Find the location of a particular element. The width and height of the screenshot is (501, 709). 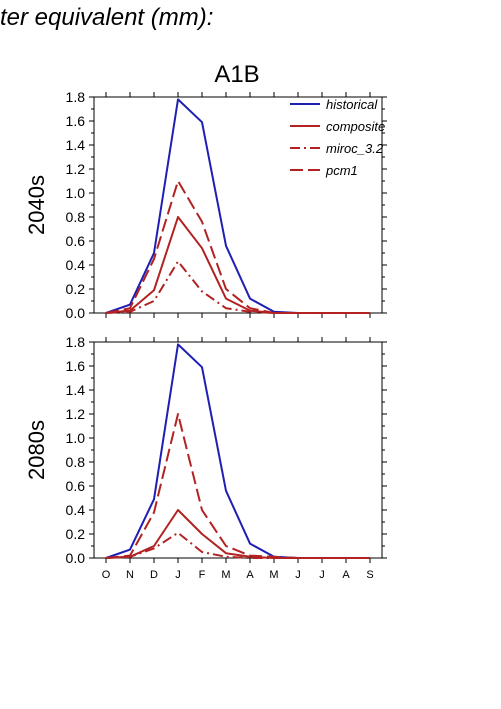

legend: historical composite miroc_3.2 pcm1 is located at coordinates (337, 137).